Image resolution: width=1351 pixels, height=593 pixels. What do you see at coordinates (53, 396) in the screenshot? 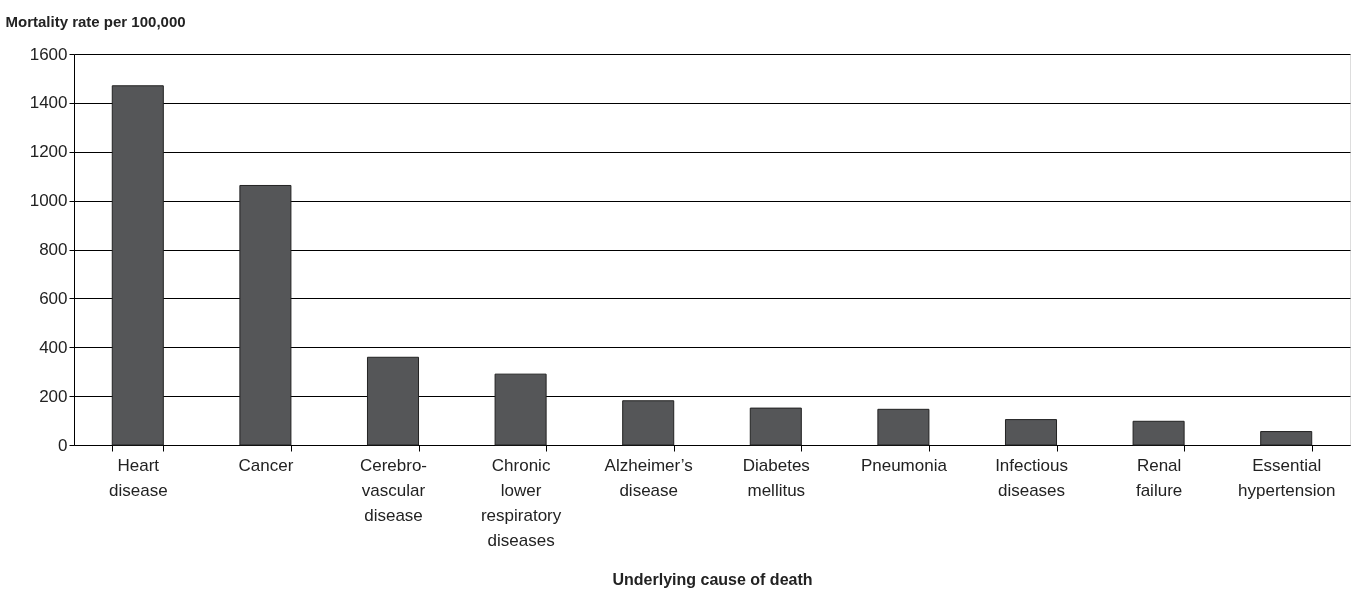
I see `y-tick-label: 200` at bounding box center [53, 396].